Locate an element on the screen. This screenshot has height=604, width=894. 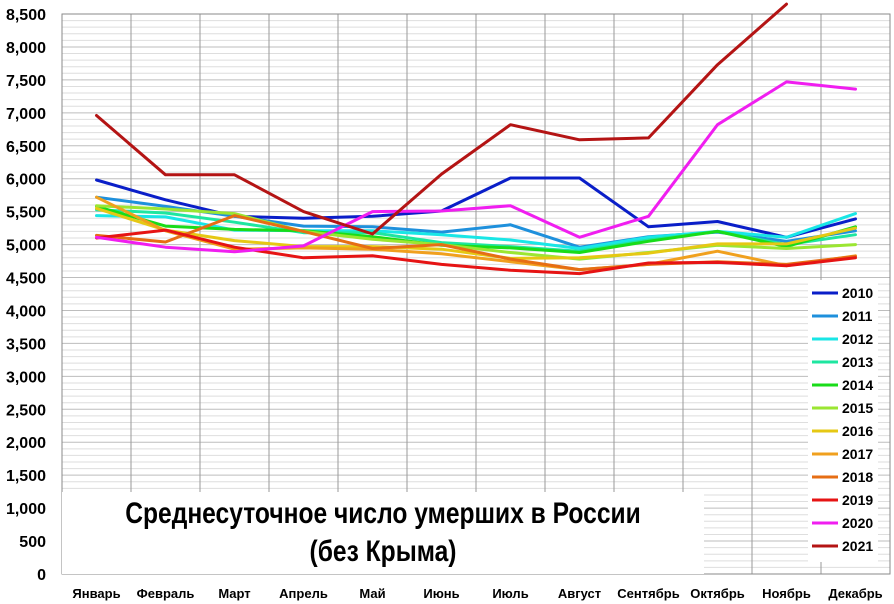
legend-label-2015: 2015 is located at coordinates (857, 408).